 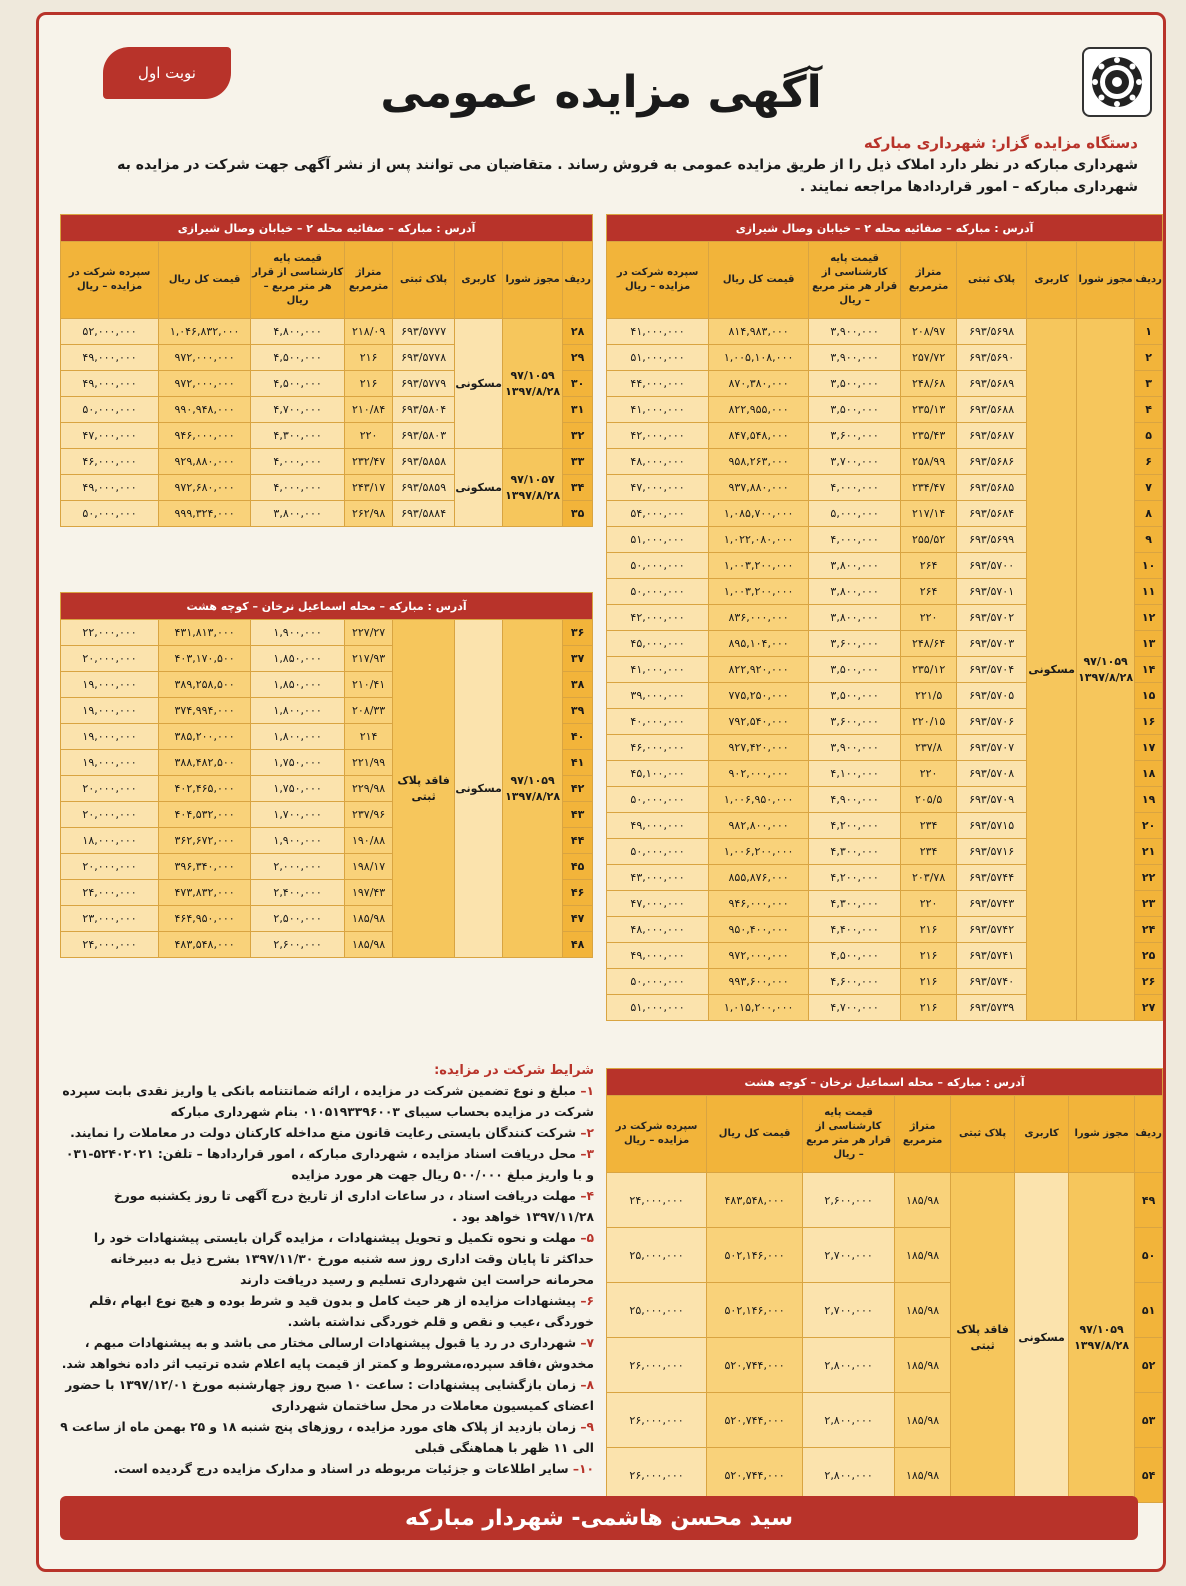 I want to click on area-cell: ۲۳۴, so click(x=929, y=851).